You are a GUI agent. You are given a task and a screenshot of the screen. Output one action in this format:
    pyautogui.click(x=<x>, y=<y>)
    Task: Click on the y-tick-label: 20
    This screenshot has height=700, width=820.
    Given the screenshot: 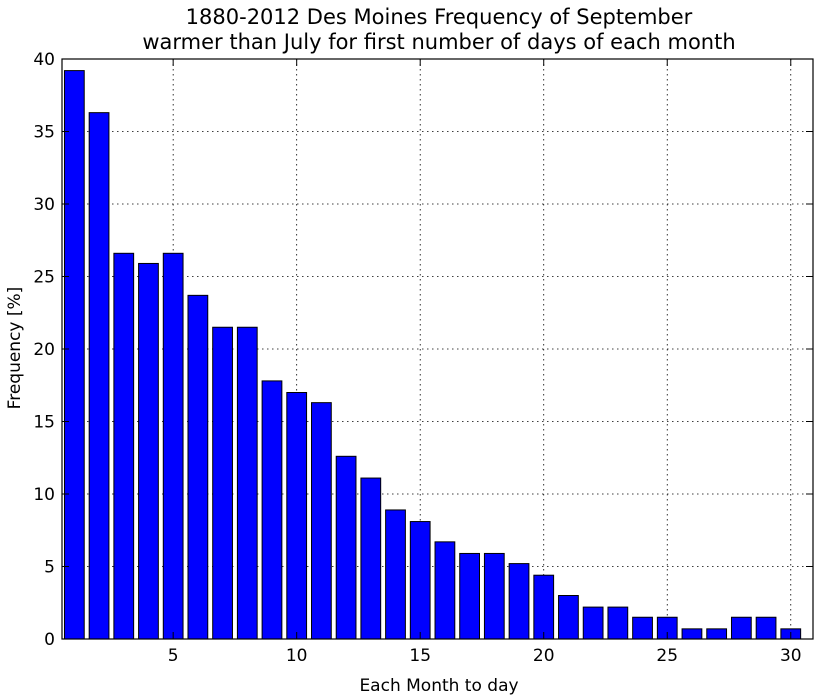 What is the action you would take?
    pyautogui.click(x=44, y=350)
    